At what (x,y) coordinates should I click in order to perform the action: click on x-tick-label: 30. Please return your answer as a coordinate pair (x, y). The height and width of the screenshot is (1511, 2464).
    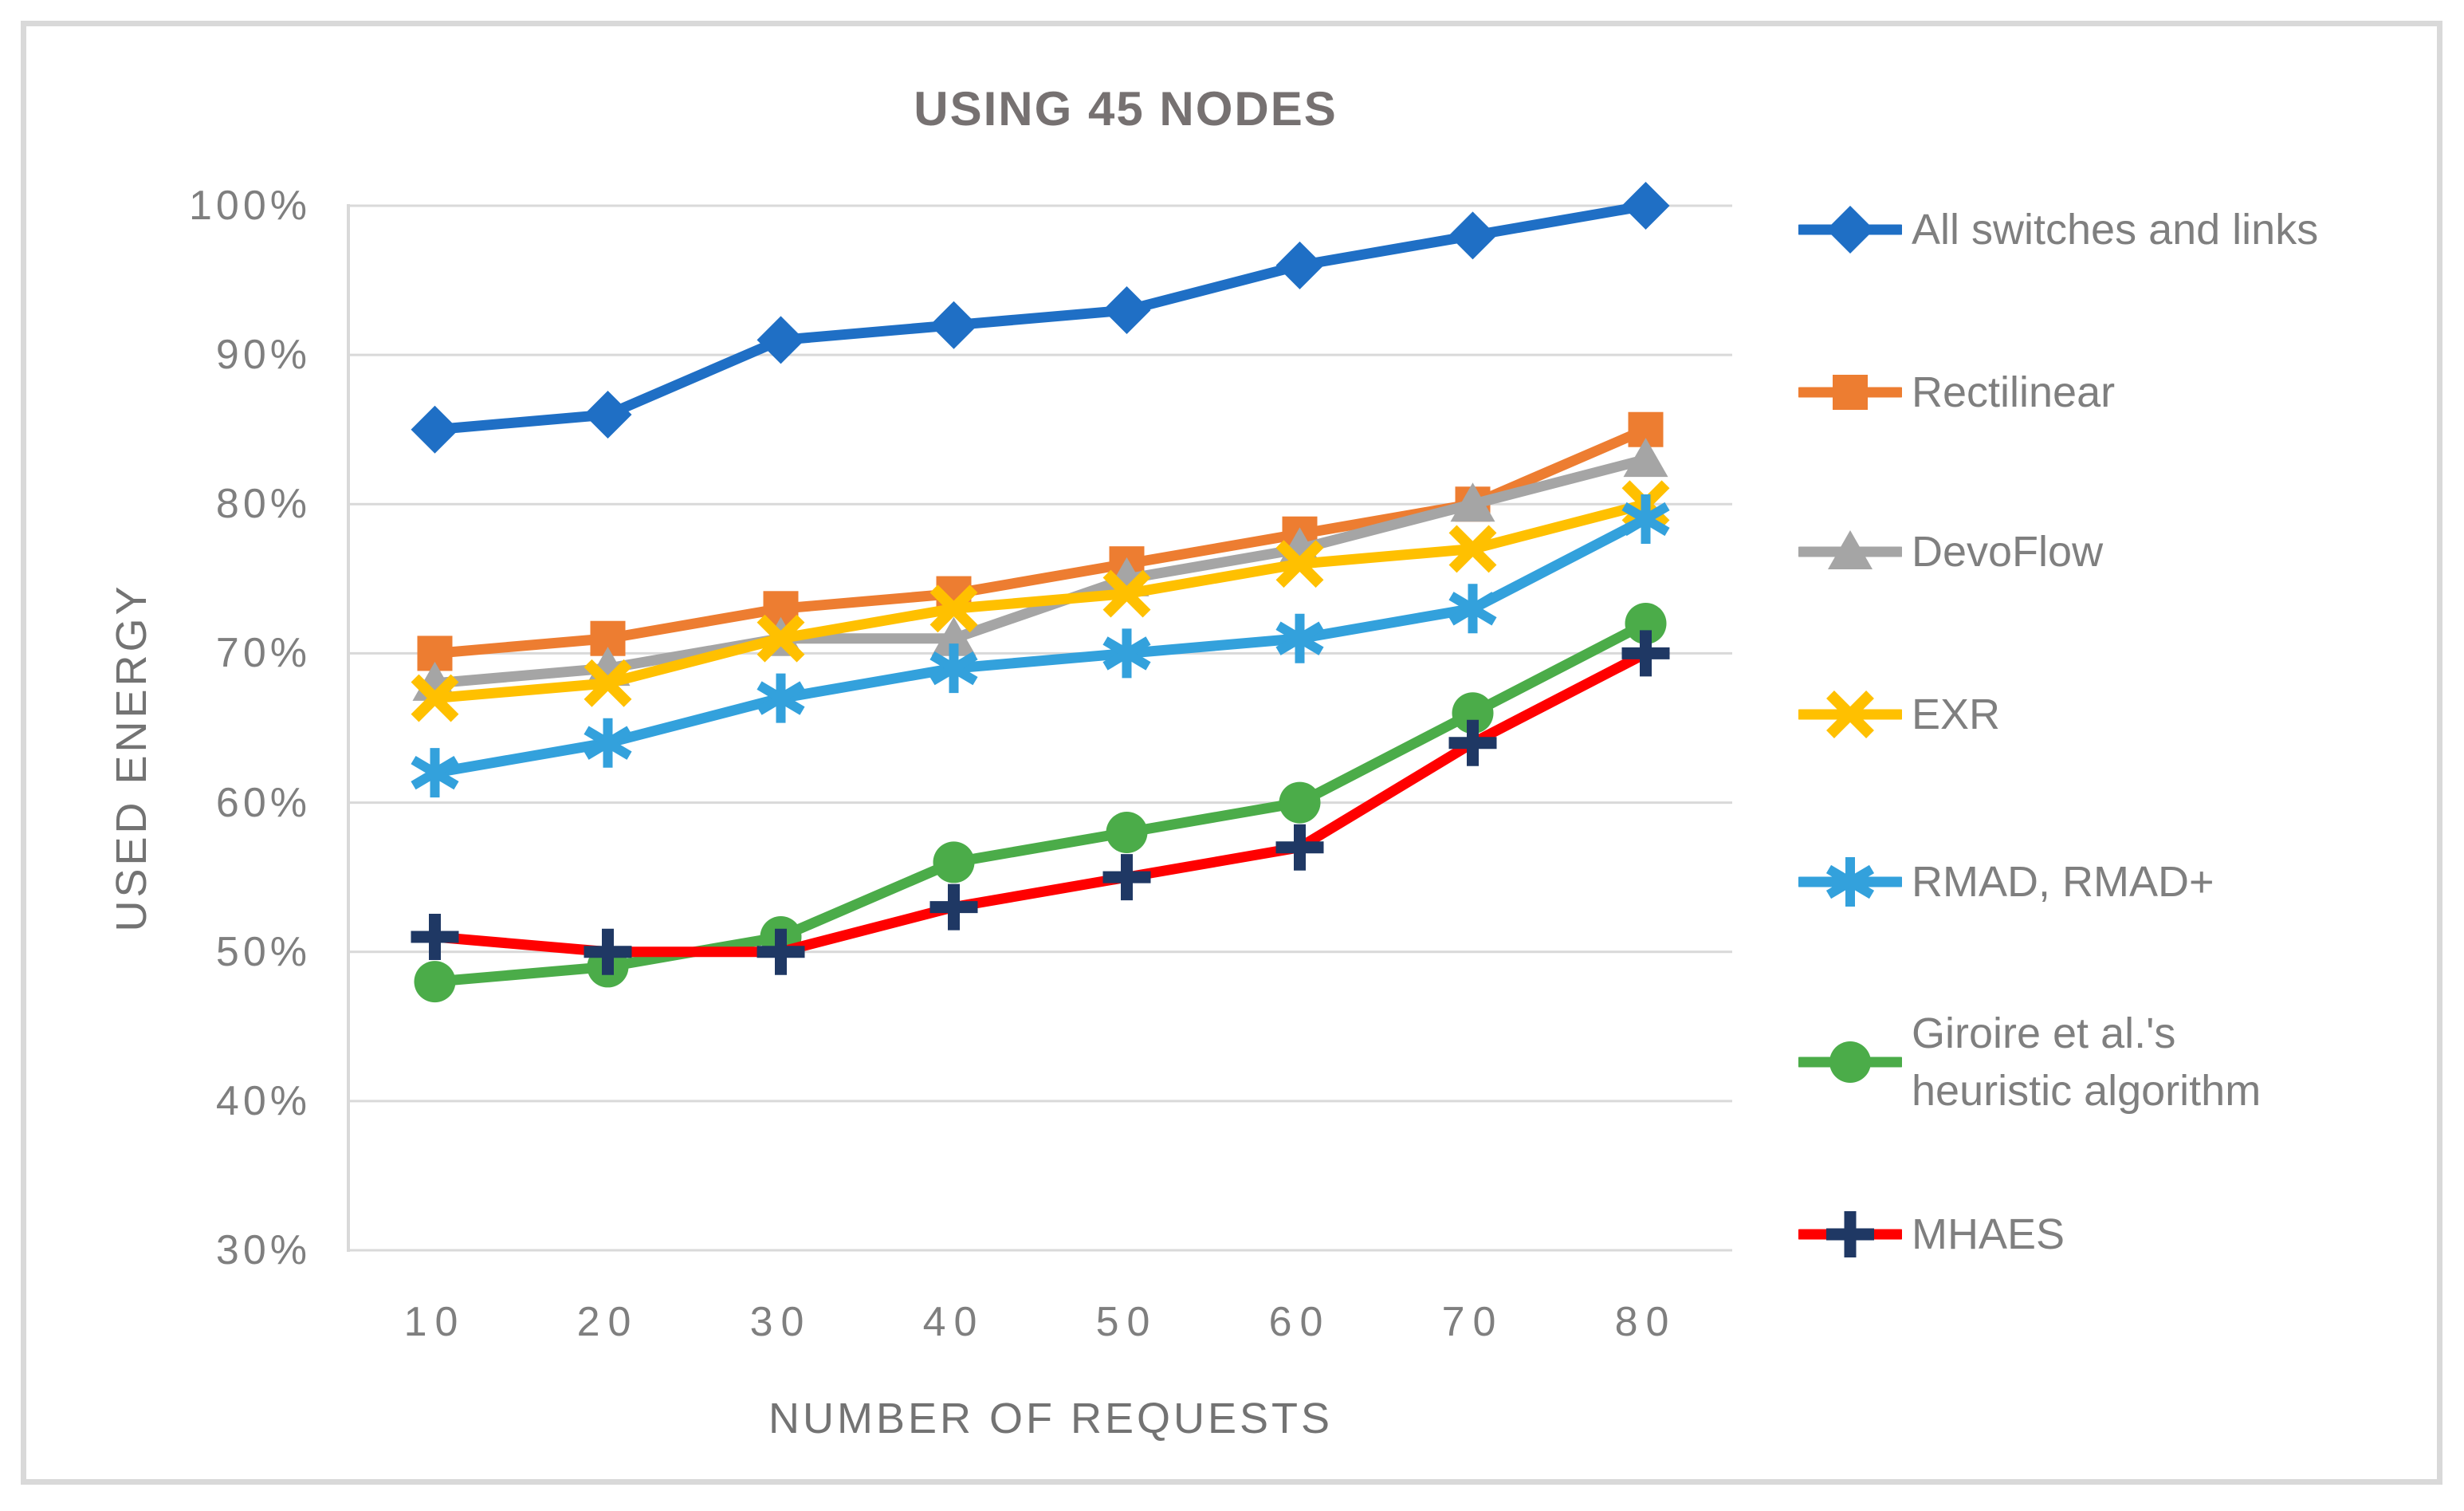
    Looking at the image, I should click on (781, 1322).